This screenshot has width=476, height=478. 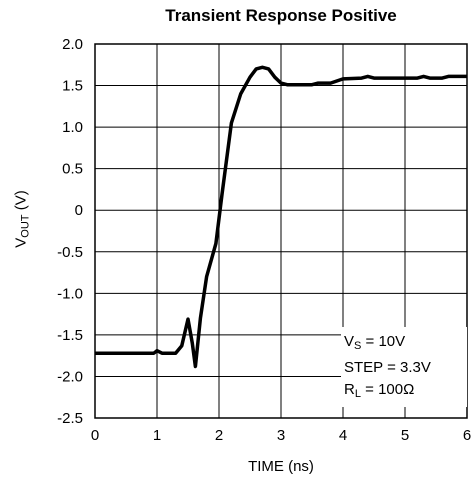 What do you see at coordinates (358, 346) in the screenshot?
I see `vs-sub: S` at bounding box center [358, 346].